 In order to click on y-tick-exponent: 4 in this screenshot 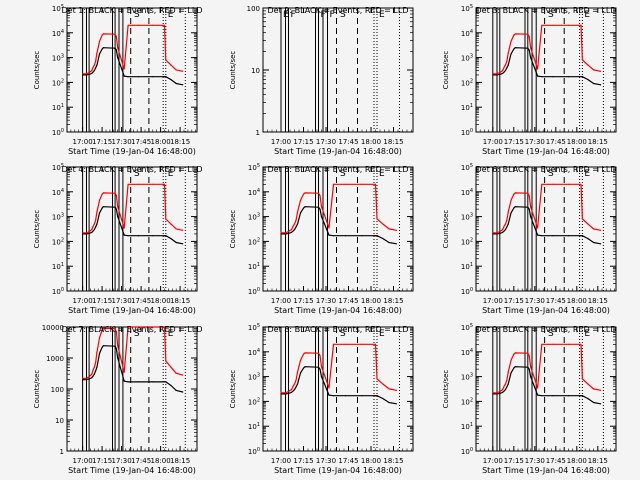, I will do `click(62, 191)`.